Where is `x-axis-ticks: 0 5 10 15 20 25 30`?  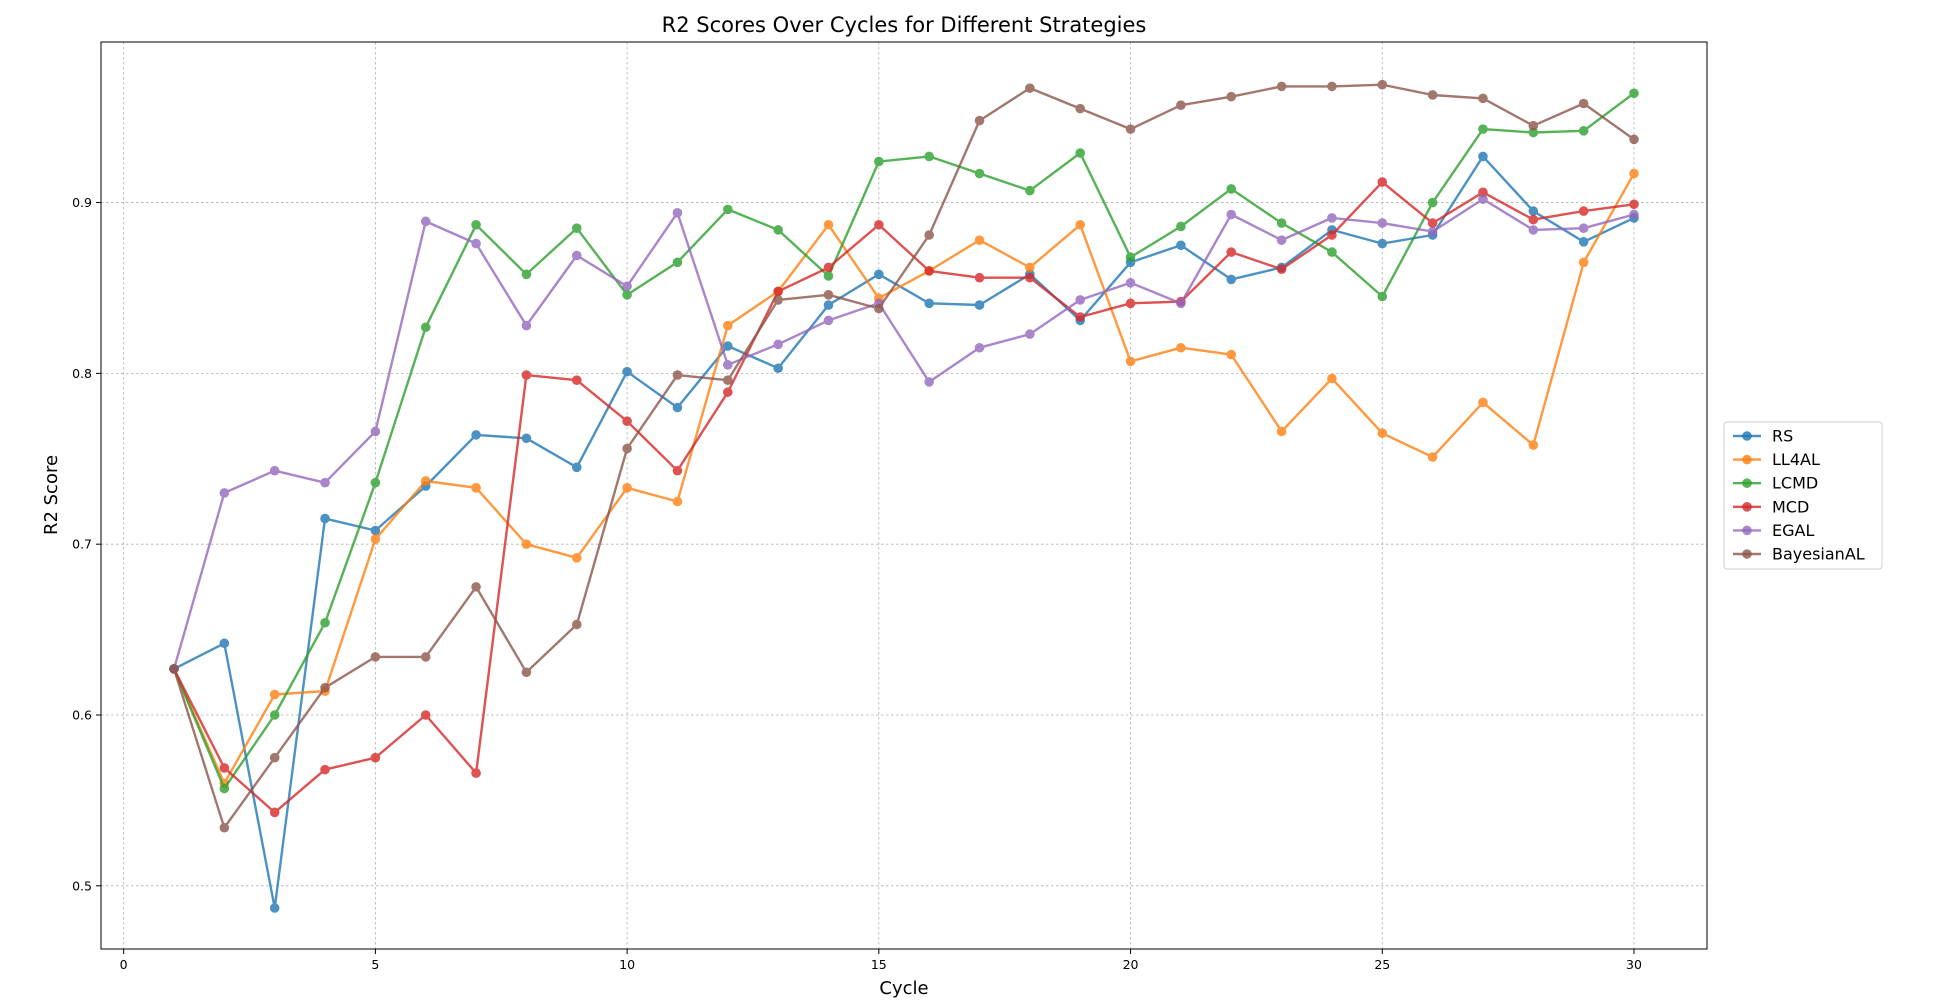 x-axis-ticks: 0 5 10 15 20 25 30 is located at coordinates (881, 960).